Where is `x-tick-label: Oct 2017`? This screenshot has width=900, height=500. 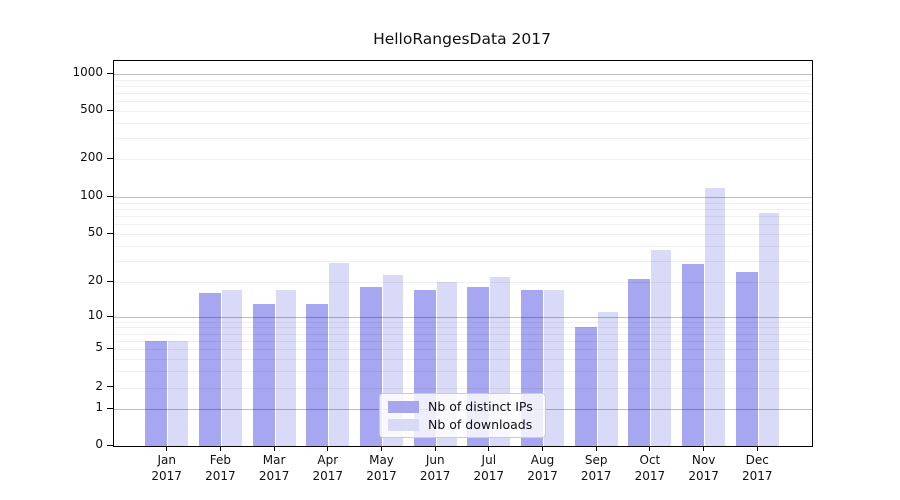 x-tick-label: Oct 2017 is located at coordinates (650, 468).